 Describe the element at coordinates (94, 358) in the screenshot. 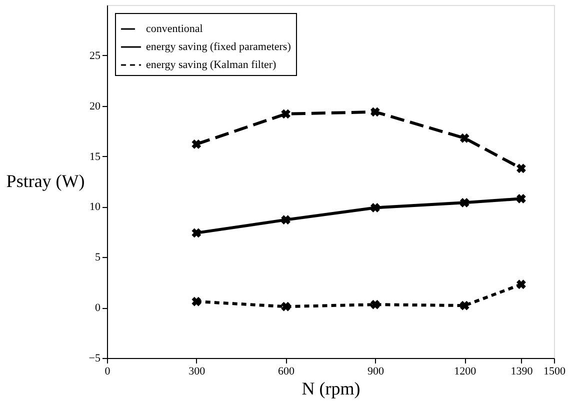

I see `y-tick-label: −5` at that location.